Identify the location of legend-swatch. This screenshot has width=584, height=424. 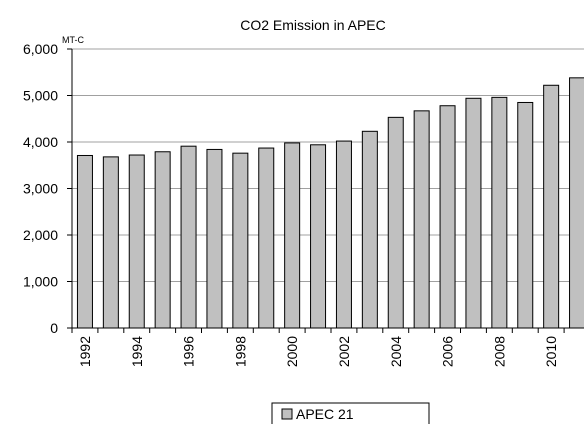
(287, 414).